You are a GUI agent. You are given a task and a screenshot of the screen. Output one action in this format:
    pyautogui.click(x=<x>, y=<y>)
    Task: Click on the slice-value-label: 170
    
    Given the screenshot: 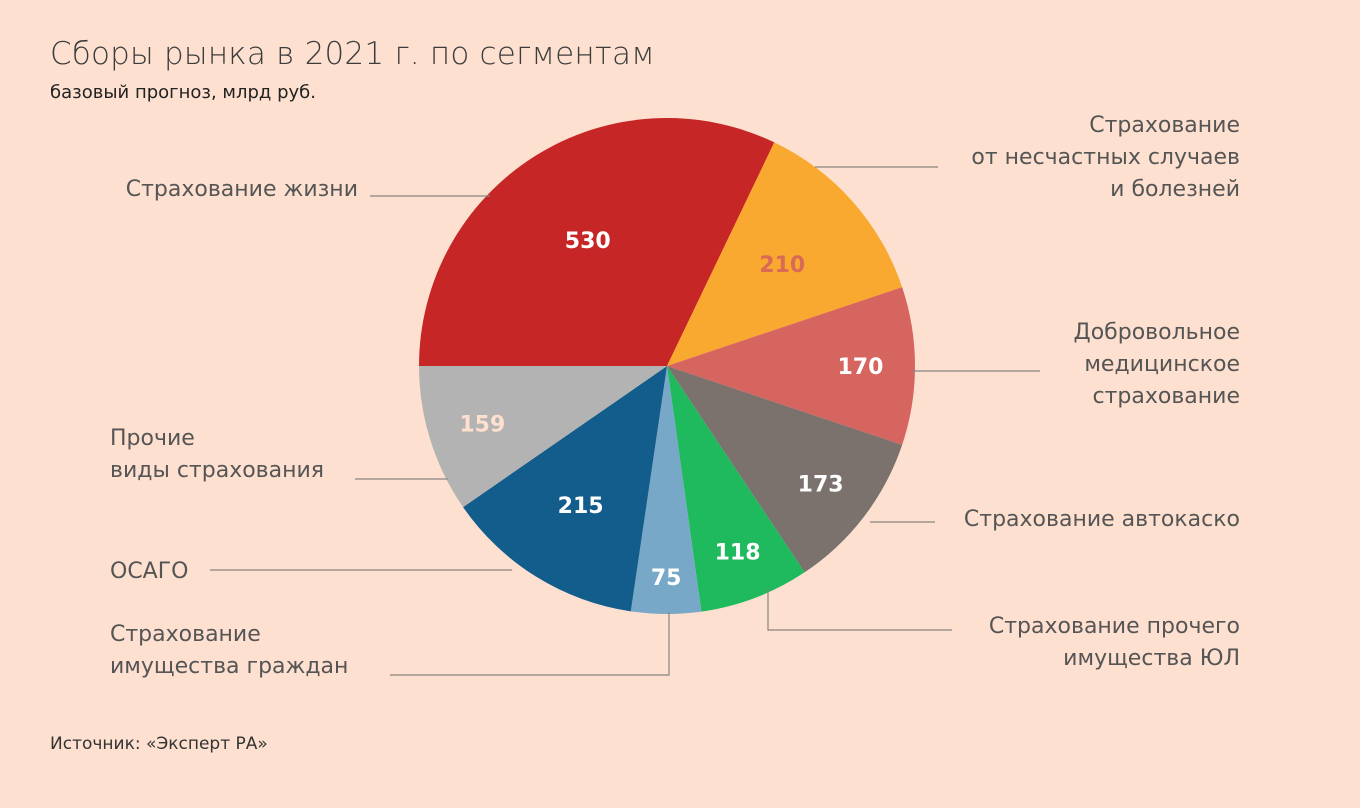 What is the action you would take?
    pyautogui.click(x=860, y=367)
    